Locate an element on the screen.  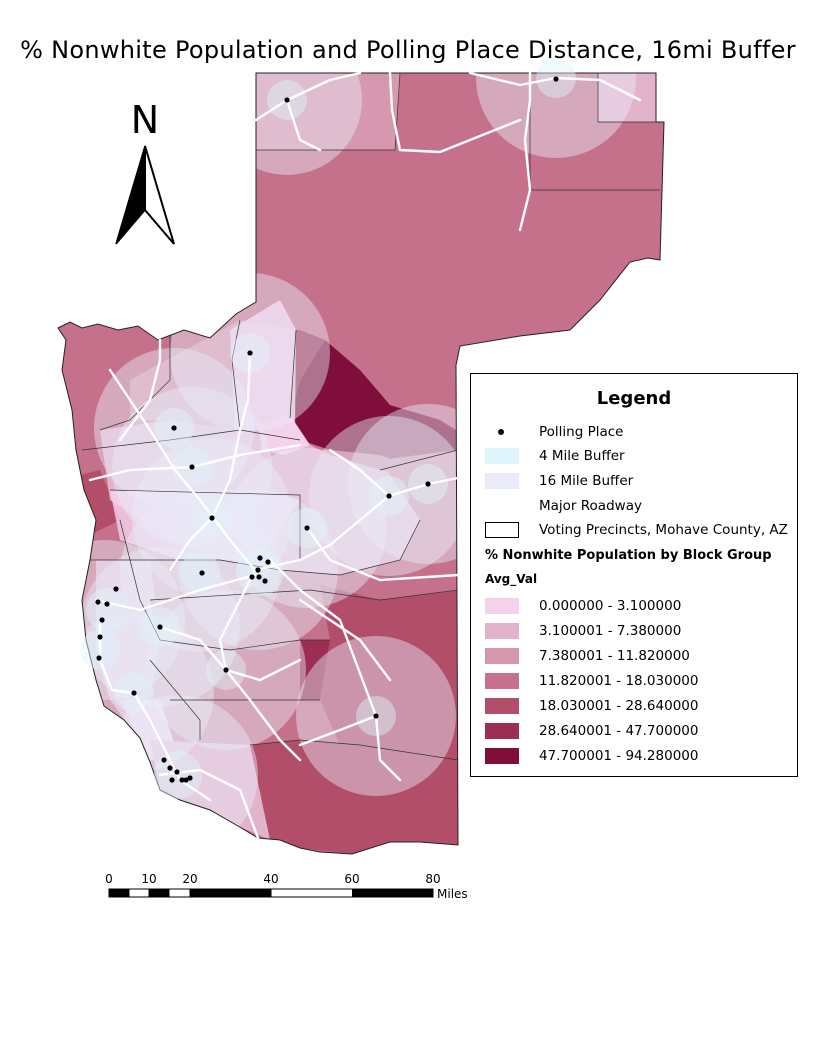
block-group-dark is located at coordinates (307, 374).